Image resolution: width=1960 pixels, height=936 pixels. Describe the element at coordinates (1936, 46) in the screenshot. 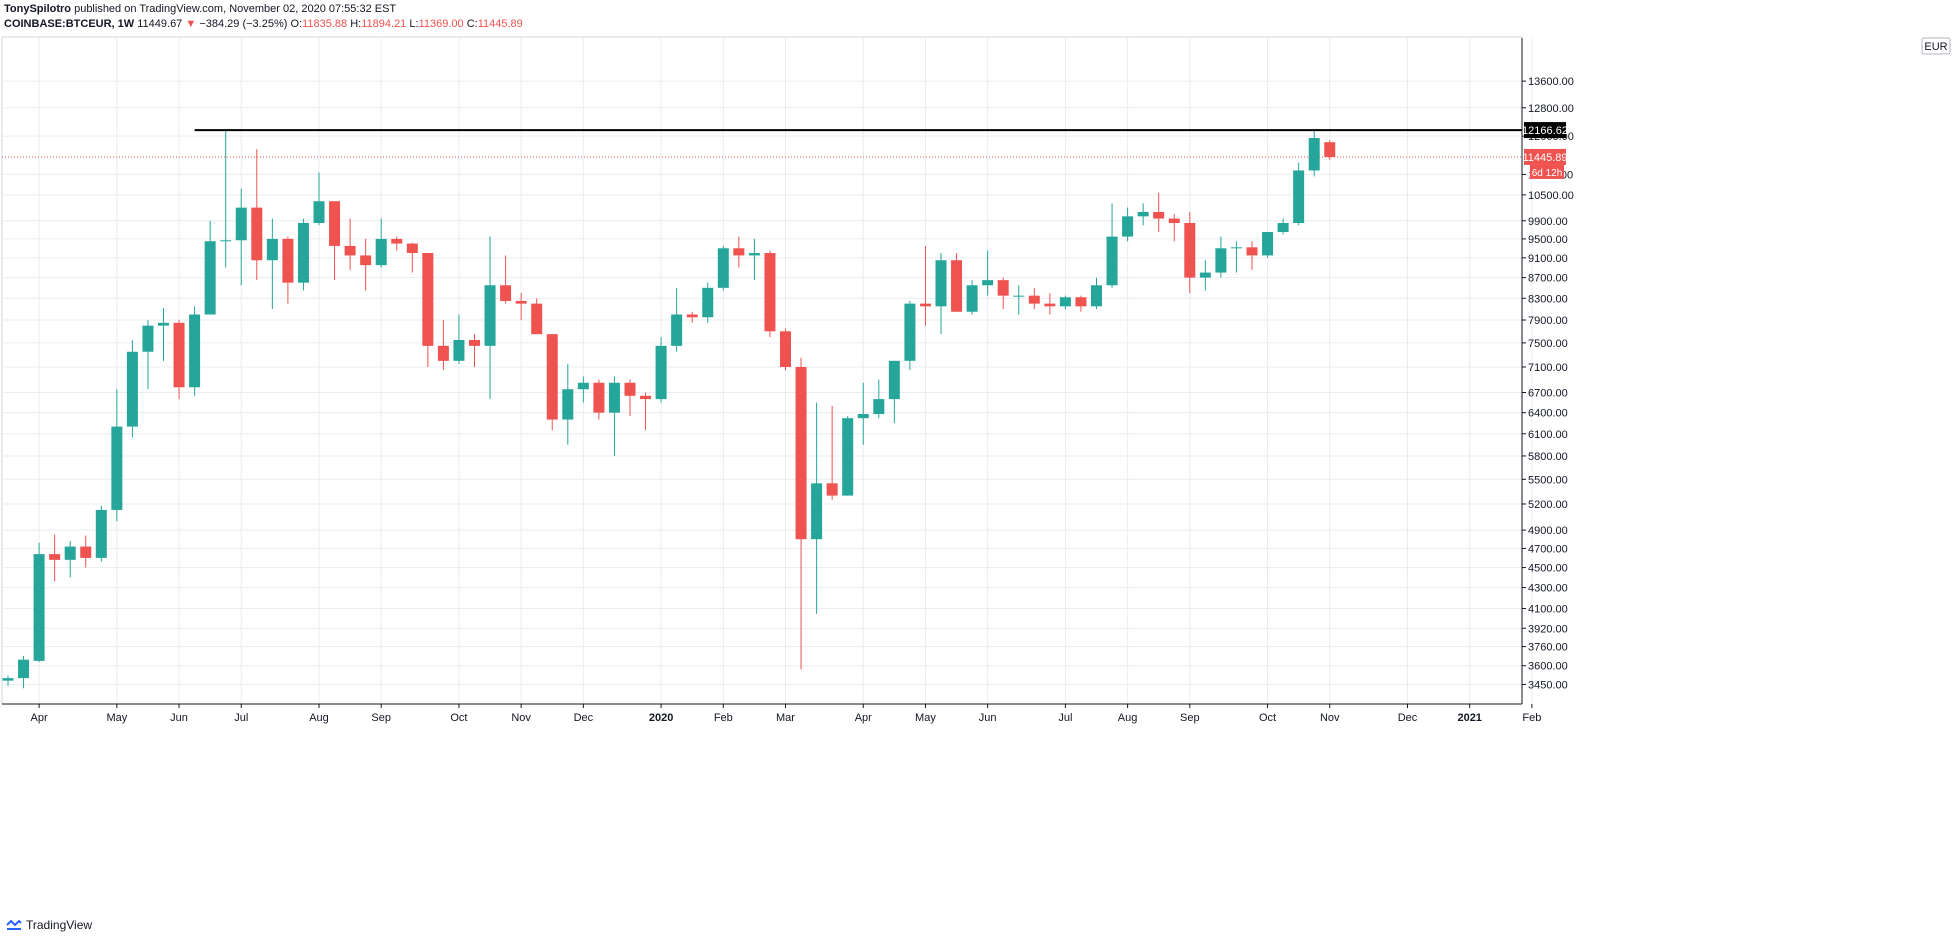

I see `currency-badge` at that location.